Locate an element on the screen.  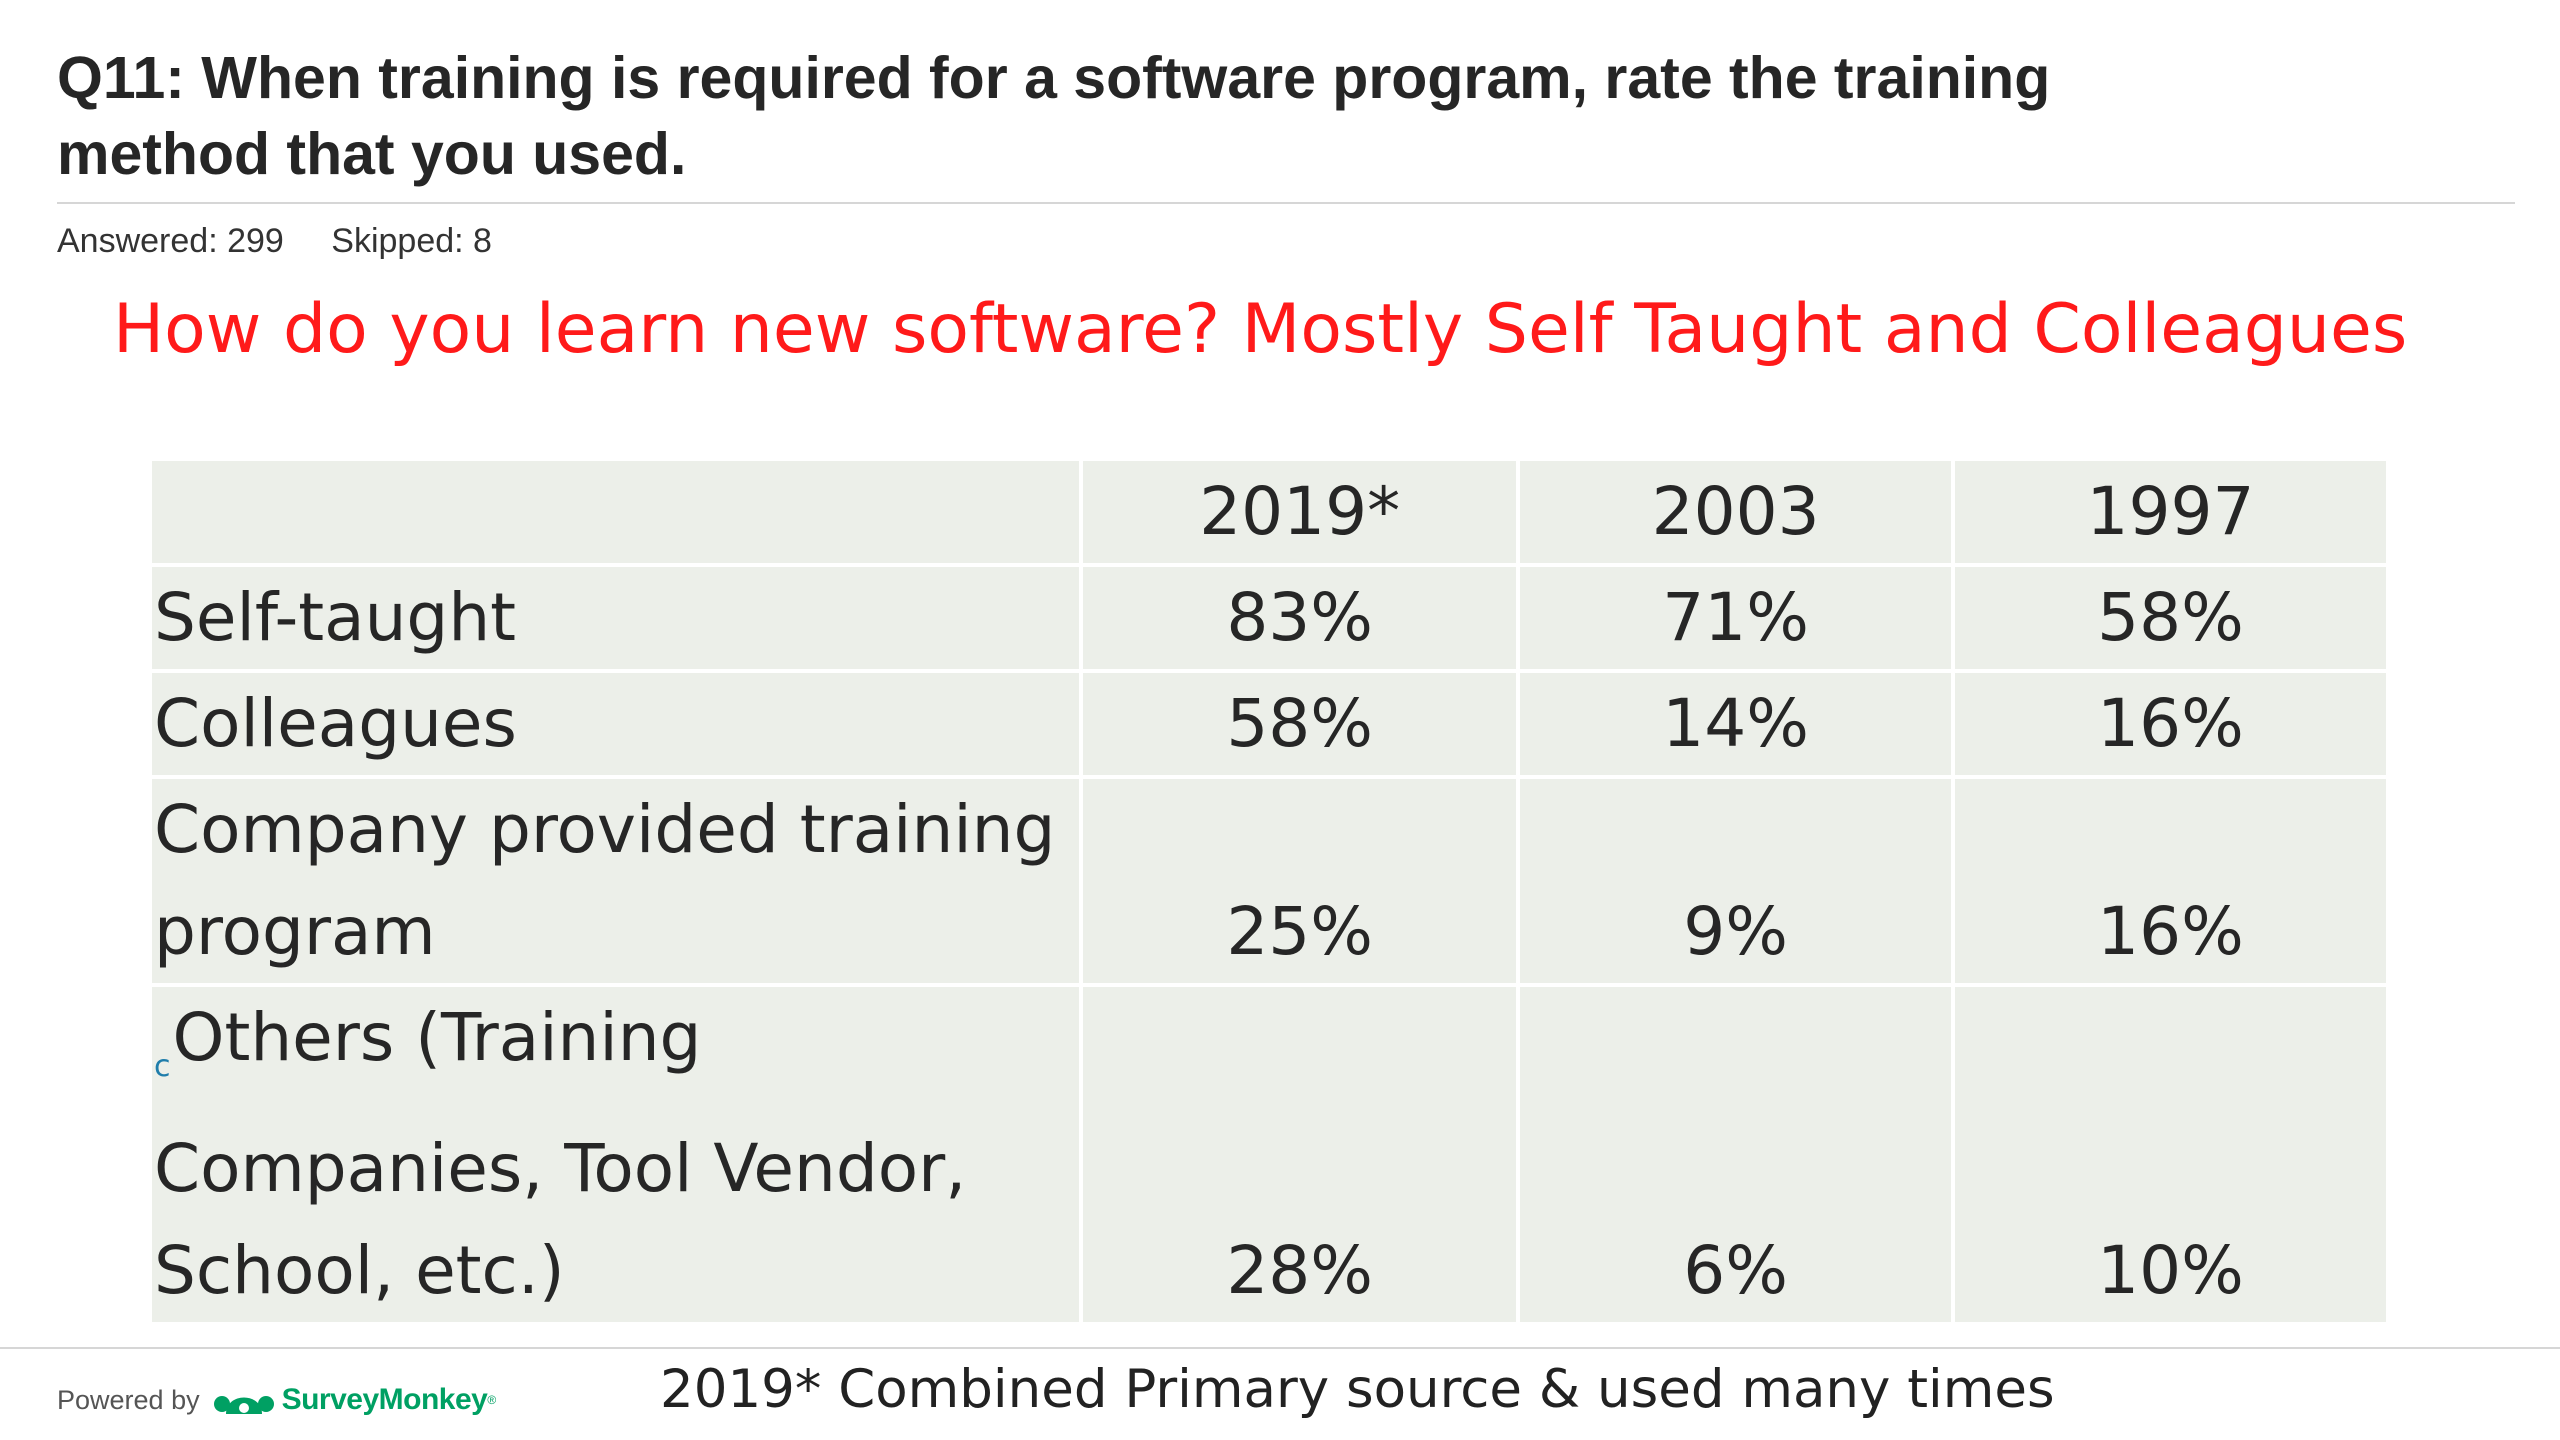
row-label-line: program is located at coordinates (295, 931).